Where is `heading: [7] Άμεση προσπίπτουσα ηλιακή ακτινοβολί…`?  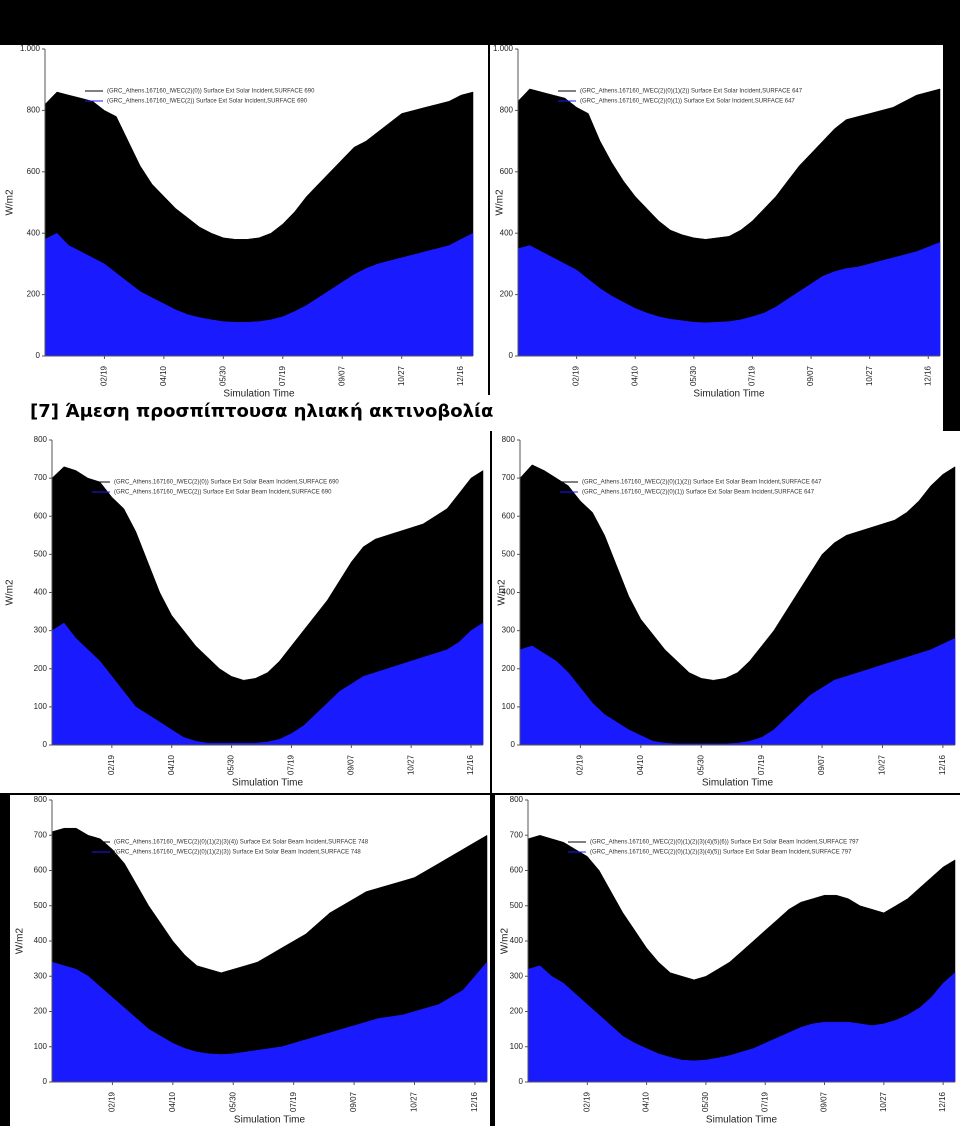 heading: [7] Άμεση προσπίπτουσα ηλιακή ακτινοβολί… is located at coordinates (261, 411).